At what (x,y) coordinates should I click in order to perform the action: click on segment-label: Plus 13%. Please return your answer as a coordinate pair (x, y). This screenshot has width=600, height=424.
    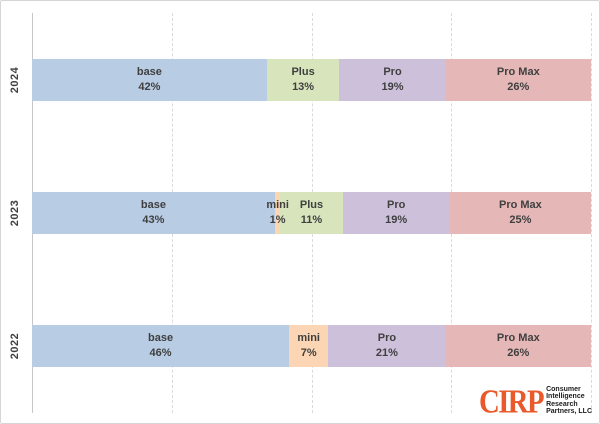
    Looking at the image, I should click on (303, 79).